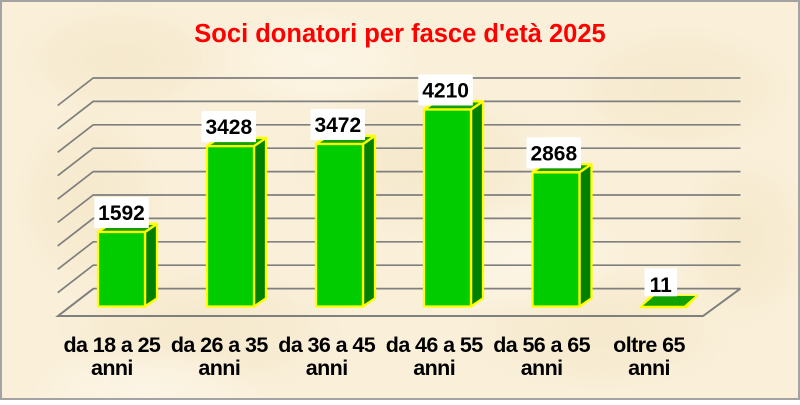 The image size is (800, 405). What do you see at coordinates (445, 91) in the screenshot?
I see `svg-text: 4210` at bounding box center [445, 91].